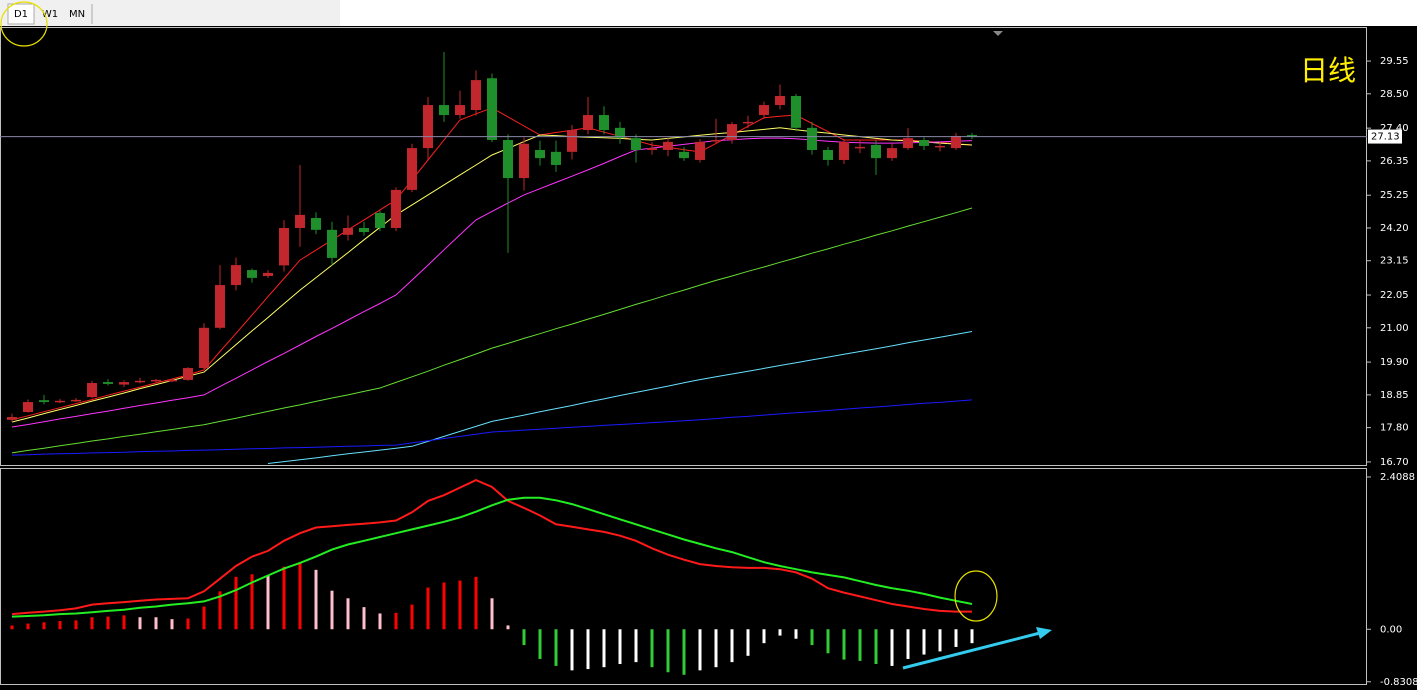 The image size is (1417, 690). What do you see at coordinates (1394, 61) in the screenshot?
I see `y-tick-label: 29.55` at bounding box center [1394, 61].